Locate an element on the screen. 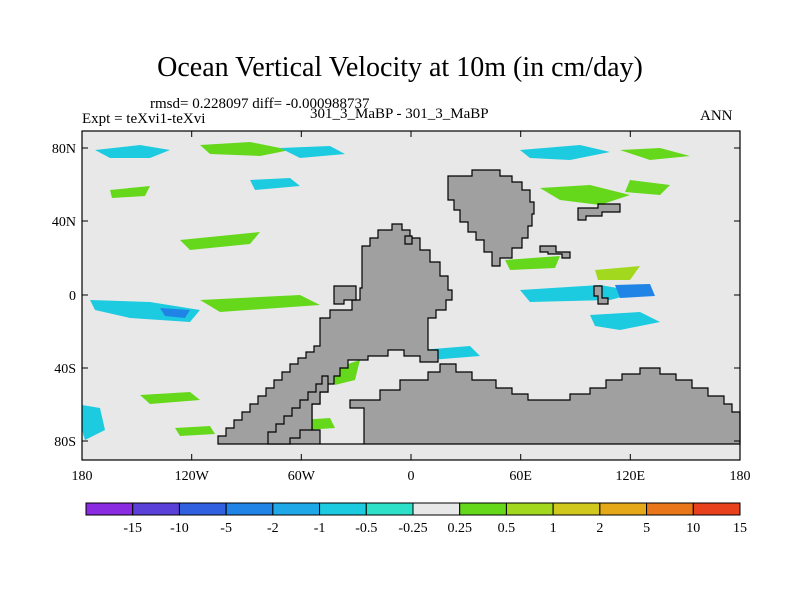  lat-tick-label: 40N is located at coordinates (64, 222).